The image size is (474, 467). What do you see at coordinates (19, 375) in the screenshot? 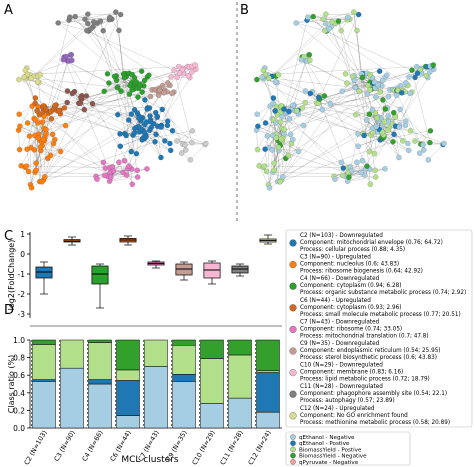
I see `bar-y-tick-label: 0.6` at bounding box center [19, 375].